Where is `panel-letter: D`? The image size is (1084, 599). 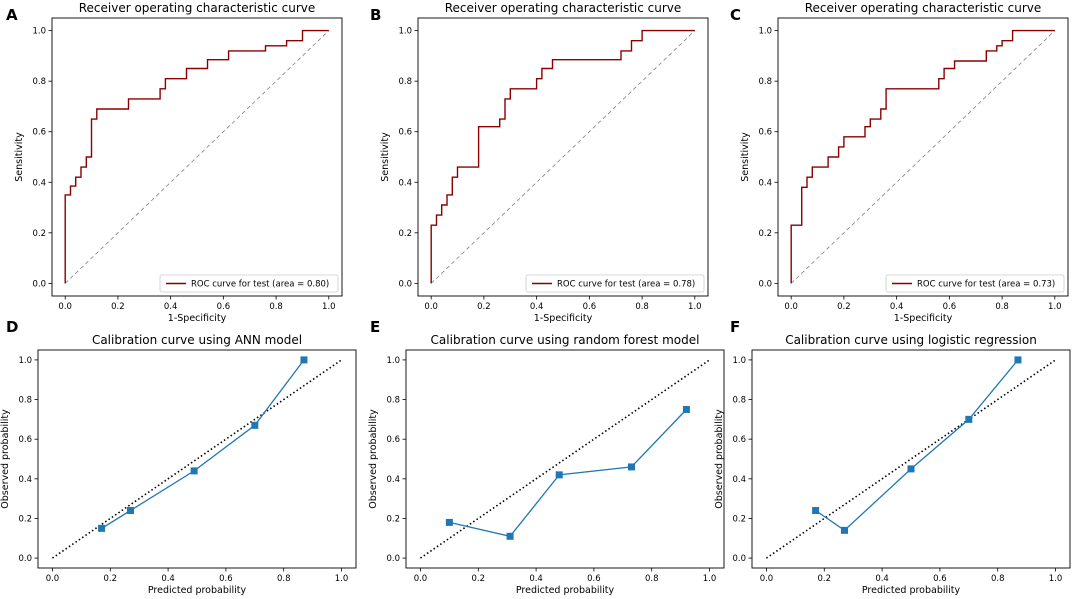 panel-letter: D is located at coordinates (12, 327).